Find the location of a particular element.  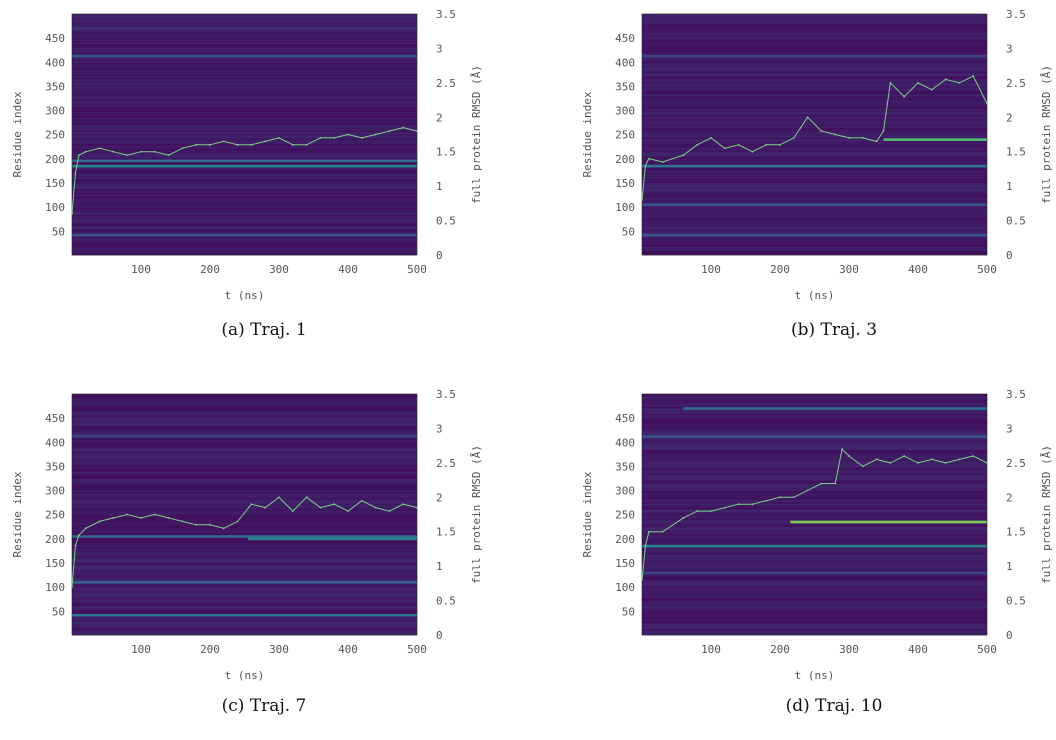

y-axis-label: Residue index is located at coordinates (17, 134).